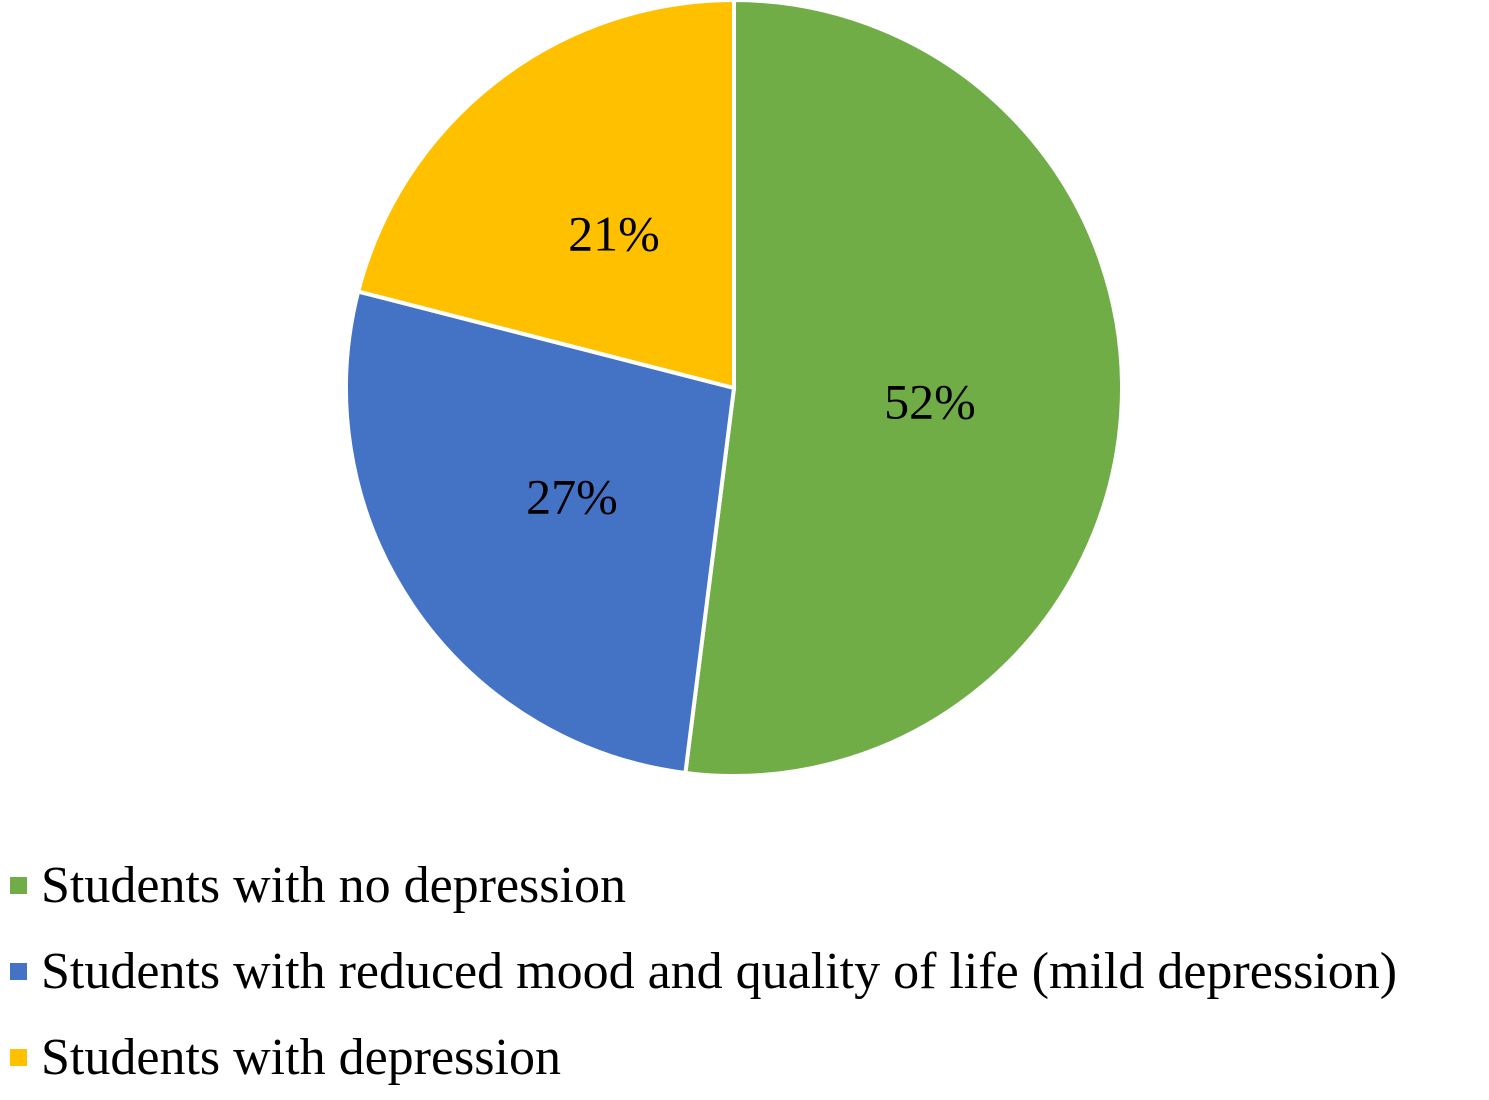 The width and height of the screenshot is (1489, 1100). Describe the element at coordinates (545, 195) in the screenshot. I see `pie-slice-students-with-depression` at that location.